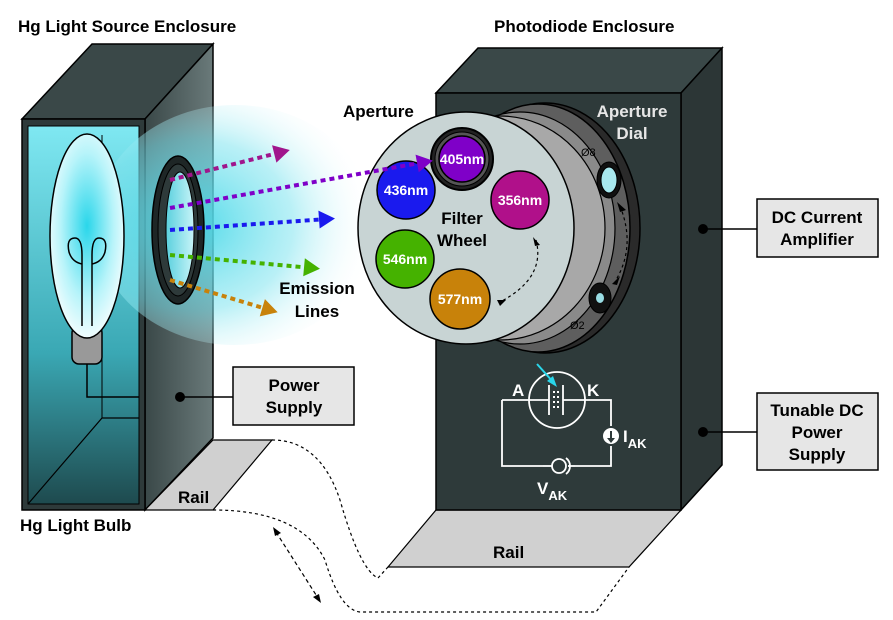 This screenshot has height=620, width=893. I want to click on filter-577nm, so click(460, 299).